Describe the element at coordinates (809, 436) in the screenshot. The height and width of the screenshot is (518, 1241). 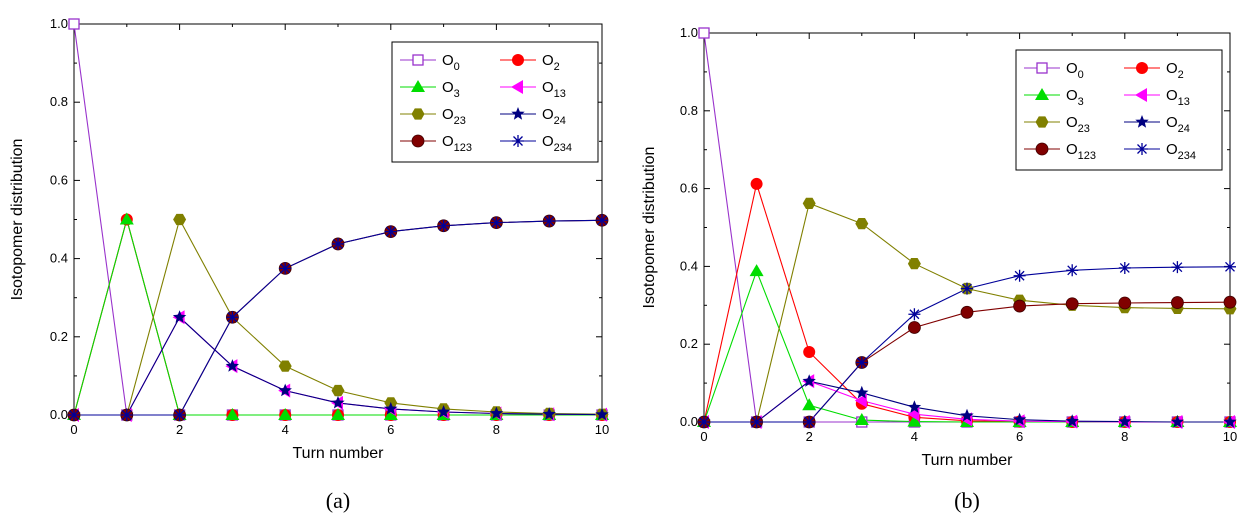
I see `x-tick-label: 2` at that location.